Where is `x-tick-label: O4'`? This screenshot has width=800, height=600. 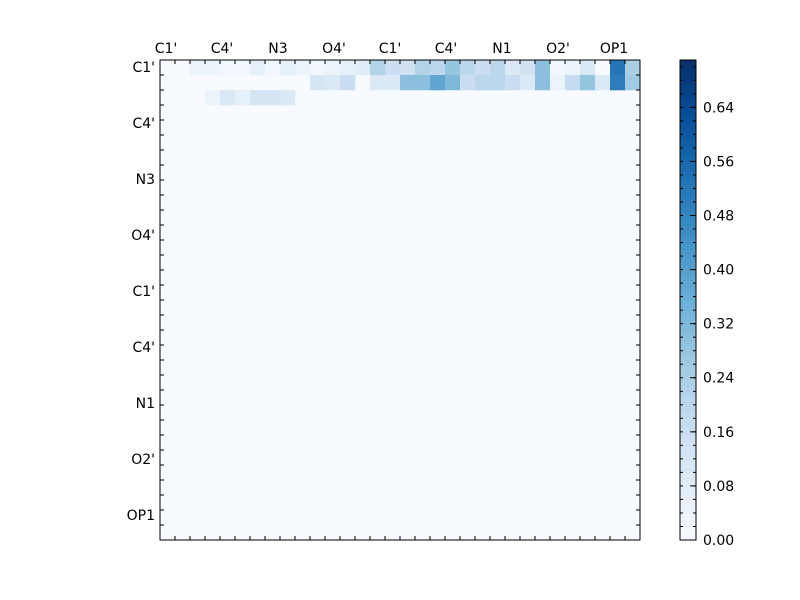
x-tick-label: O4' is located at coordinates (334, 49).